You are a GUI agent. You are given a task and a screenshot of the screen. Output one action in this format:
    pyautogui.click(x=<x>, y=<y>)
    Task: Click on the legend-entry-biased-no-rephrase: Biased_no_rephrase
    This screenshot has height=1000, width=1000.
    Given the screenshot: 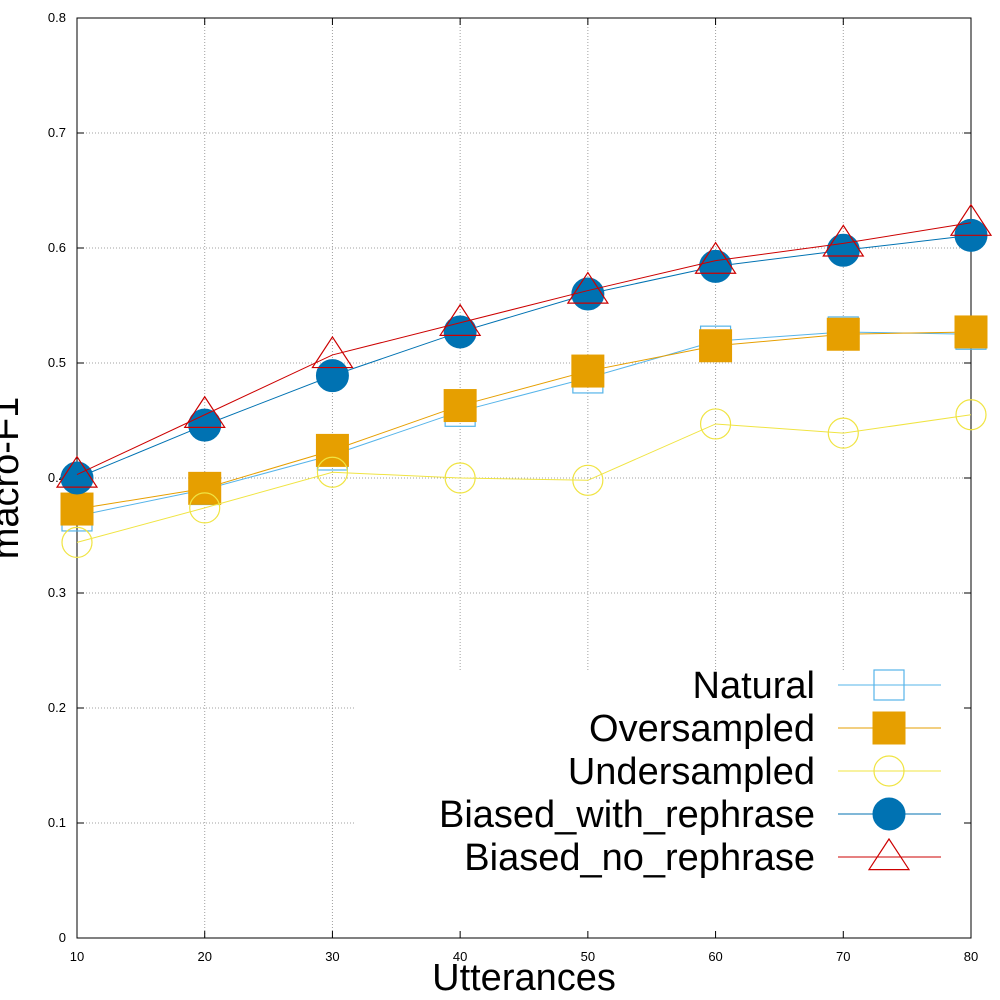 What is the action you would take?
    pyautogui.click(x=702, y=858)
    